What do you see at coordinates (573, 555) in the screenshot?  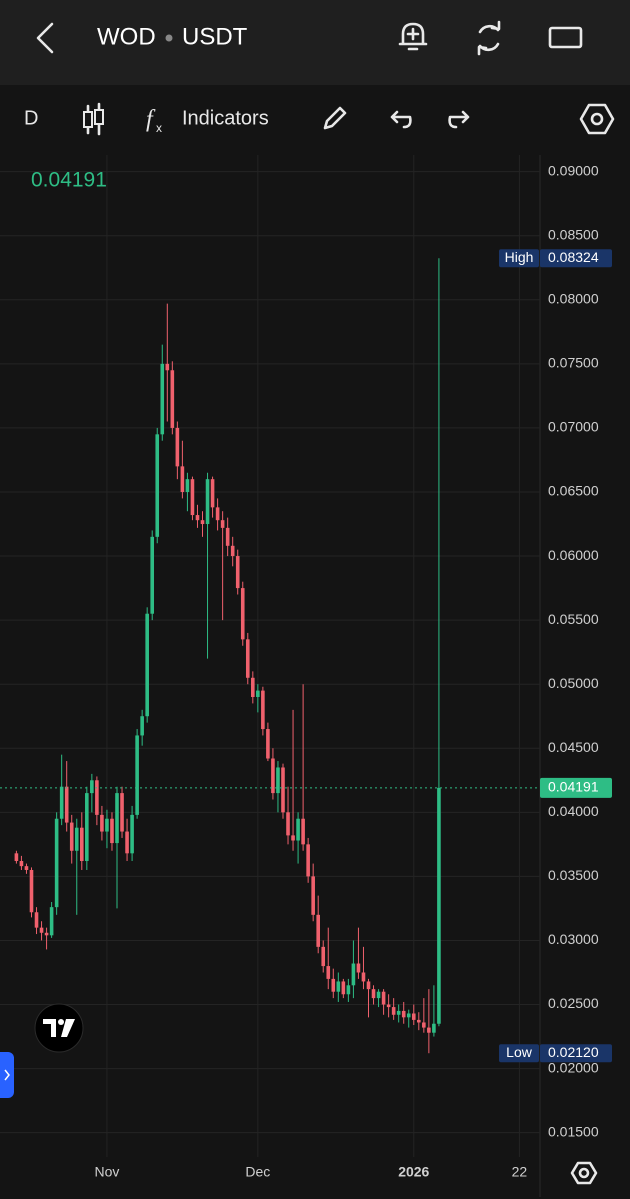 I see `y-tick-label: 0.06000` at bounding box center [573, 555].